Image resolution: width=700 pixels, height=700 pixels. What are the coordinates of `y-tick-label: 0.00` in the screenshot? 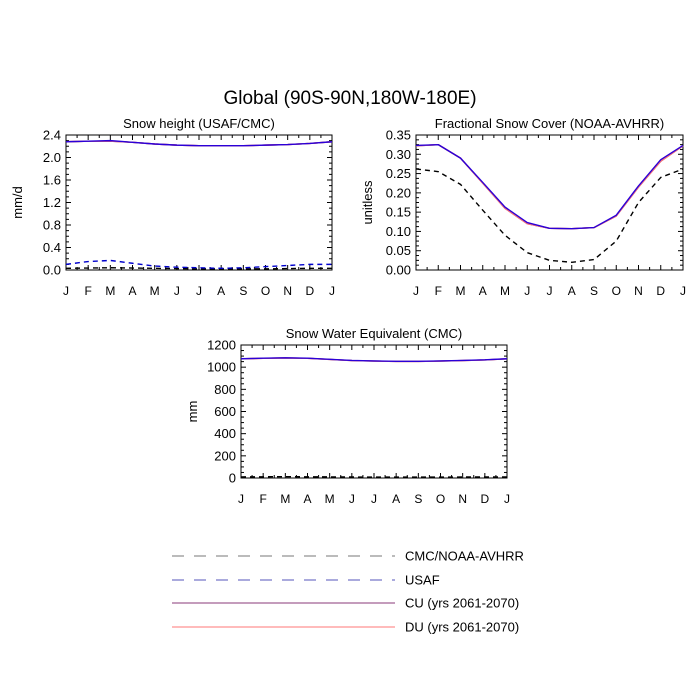 It's located at (398, 270).